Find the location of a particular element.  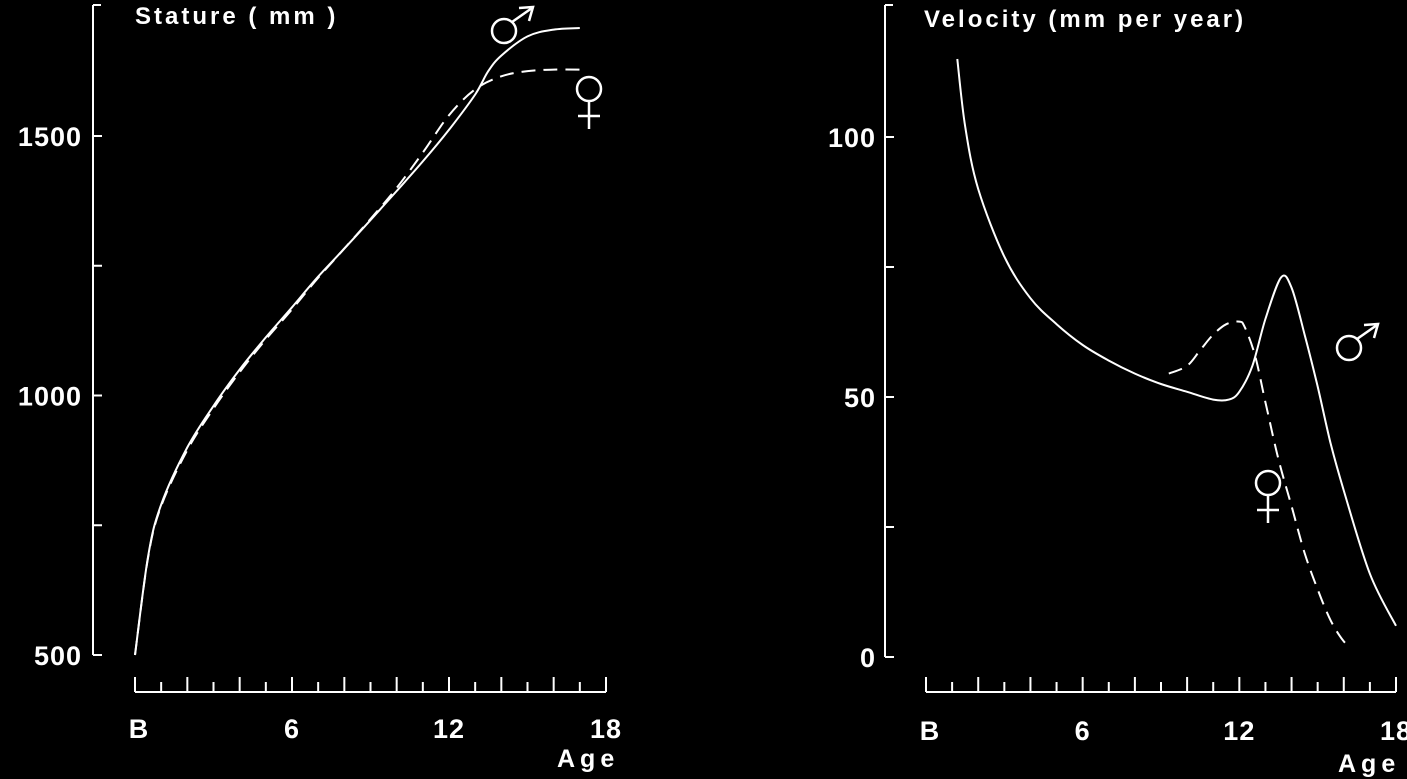

y-tick-label: 0 is located at coordinates (868, 658).